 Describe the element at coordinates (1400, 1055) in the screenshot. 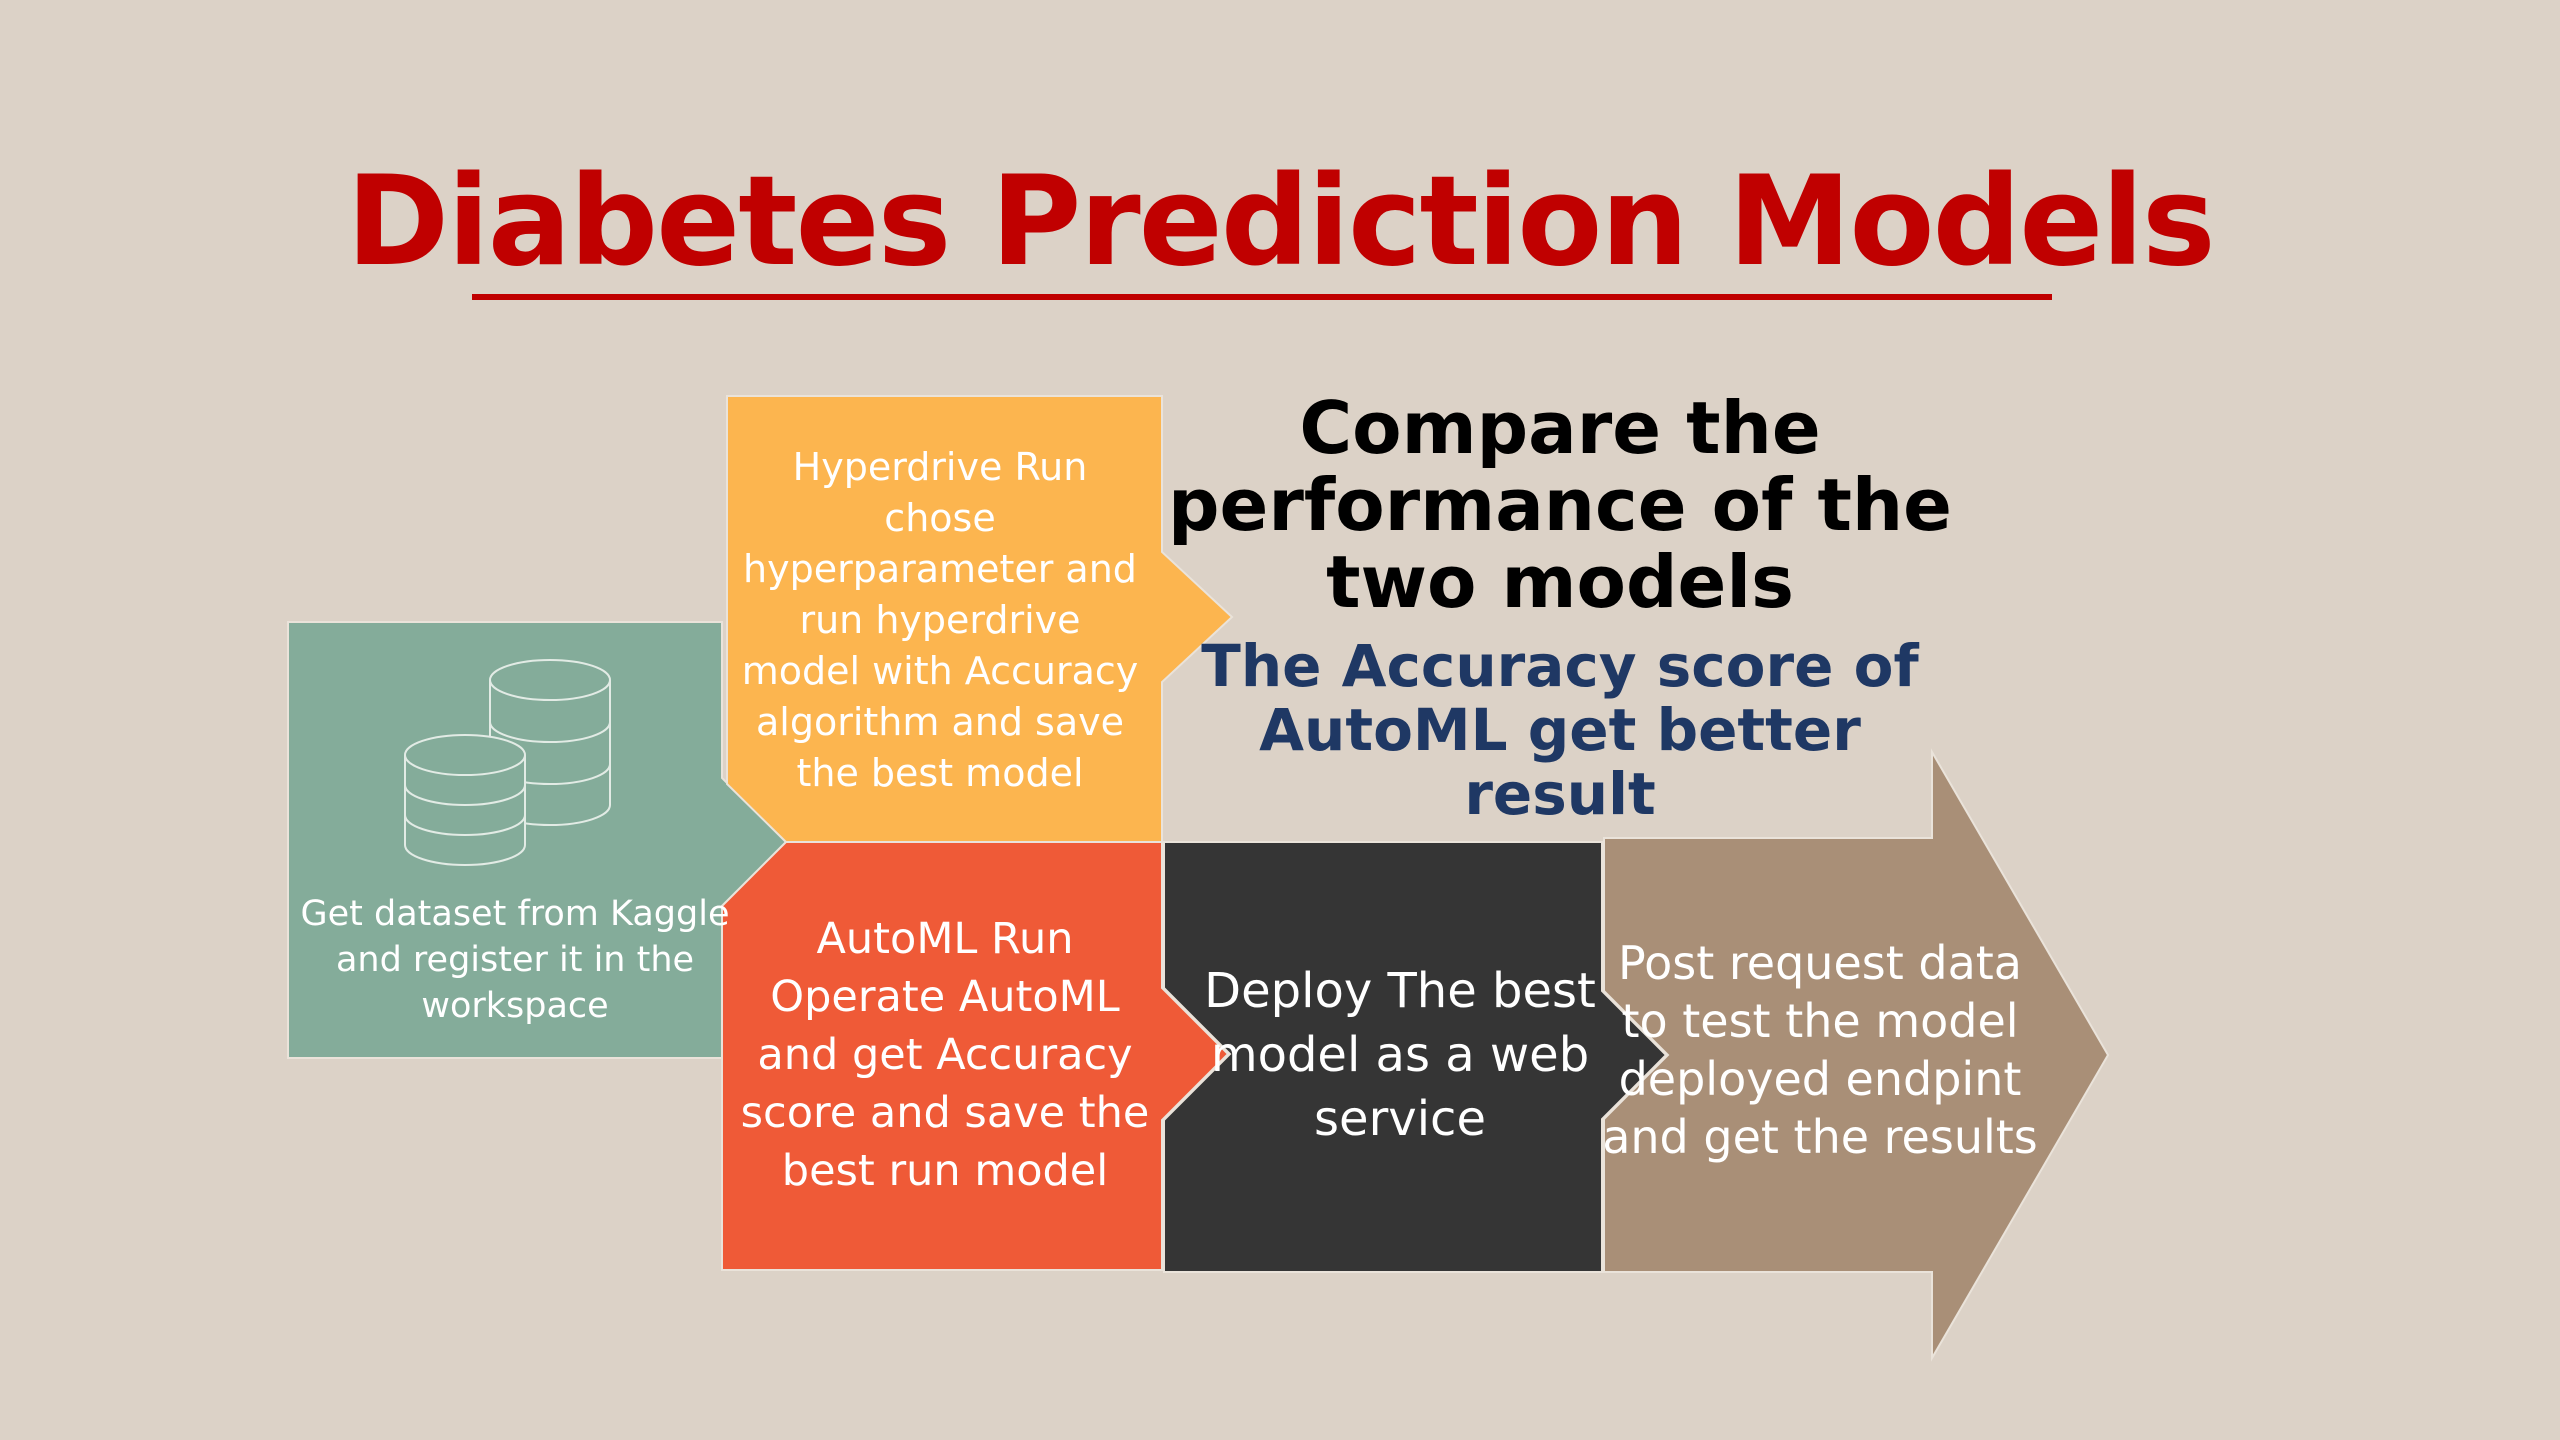

I see `step-deploy-label: Deploy The best model as a web service` at that location.